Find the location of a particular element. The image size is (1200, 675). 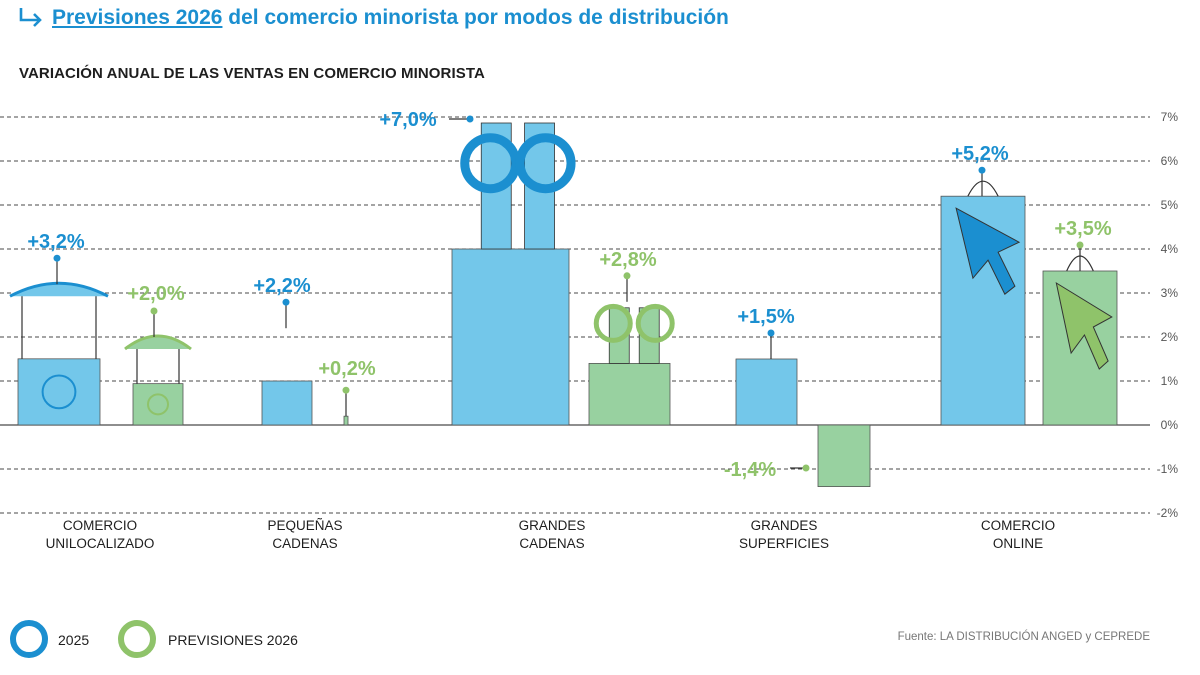

y-tick-label: 2% is located at coordinates (1170, 337).